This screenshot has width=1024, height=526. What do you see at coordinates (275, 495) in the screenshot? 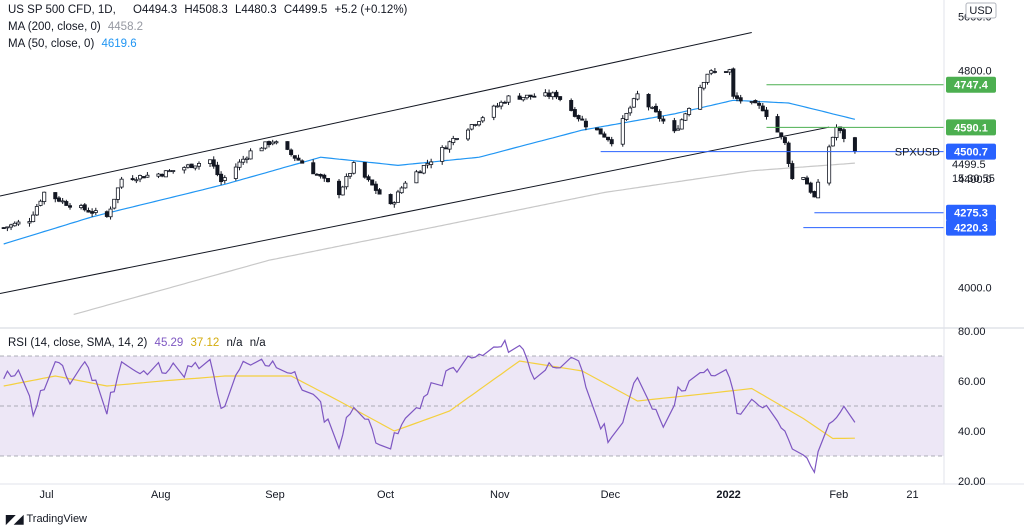
I see `time-label-2: Sep` at bounding box center [275, 495].